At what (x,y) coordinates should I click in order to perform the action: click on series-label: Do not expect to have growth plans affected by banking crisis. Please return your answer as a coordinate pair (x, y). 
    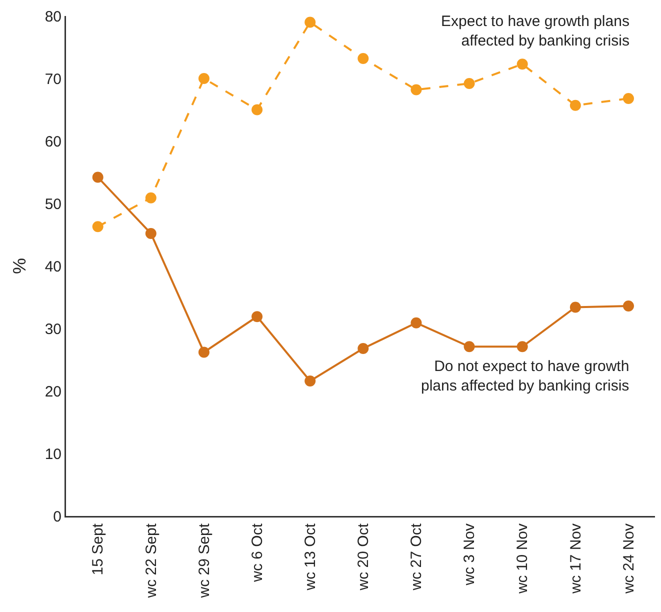
    Looking at the image, I should click on (525, 376).